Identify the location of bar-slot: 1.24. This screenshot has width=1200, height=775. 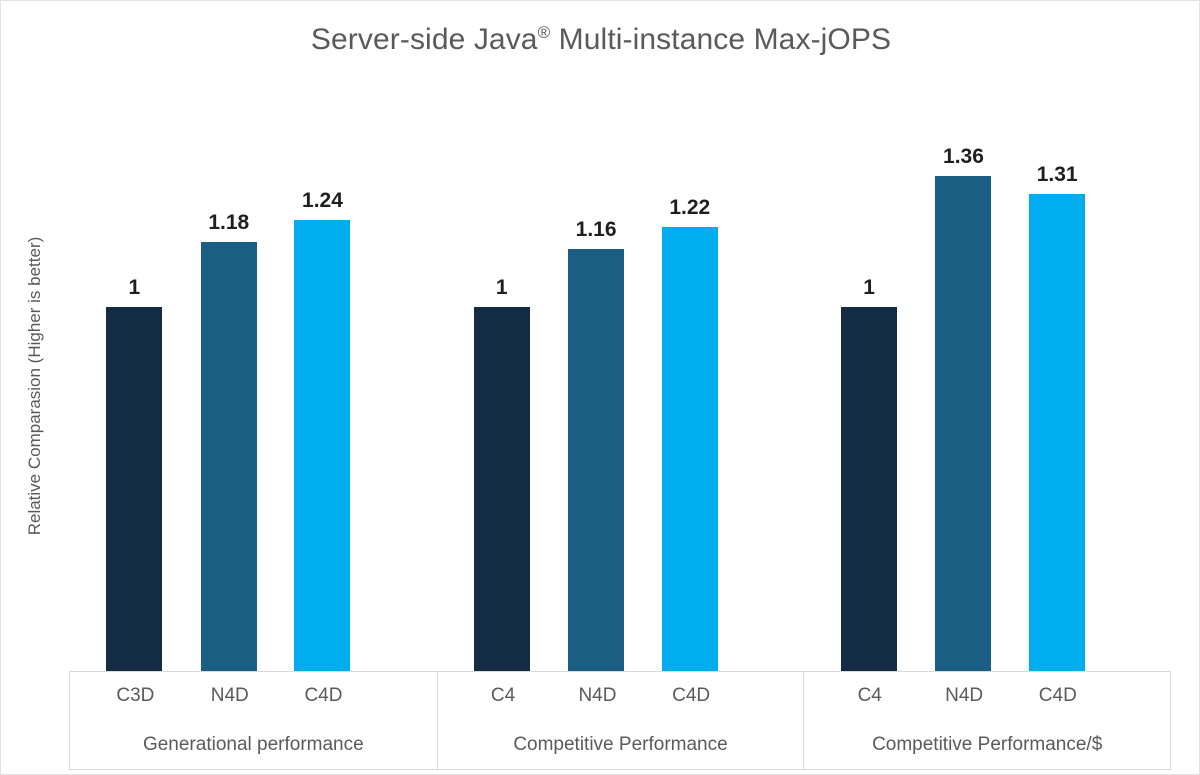
(322, 383).